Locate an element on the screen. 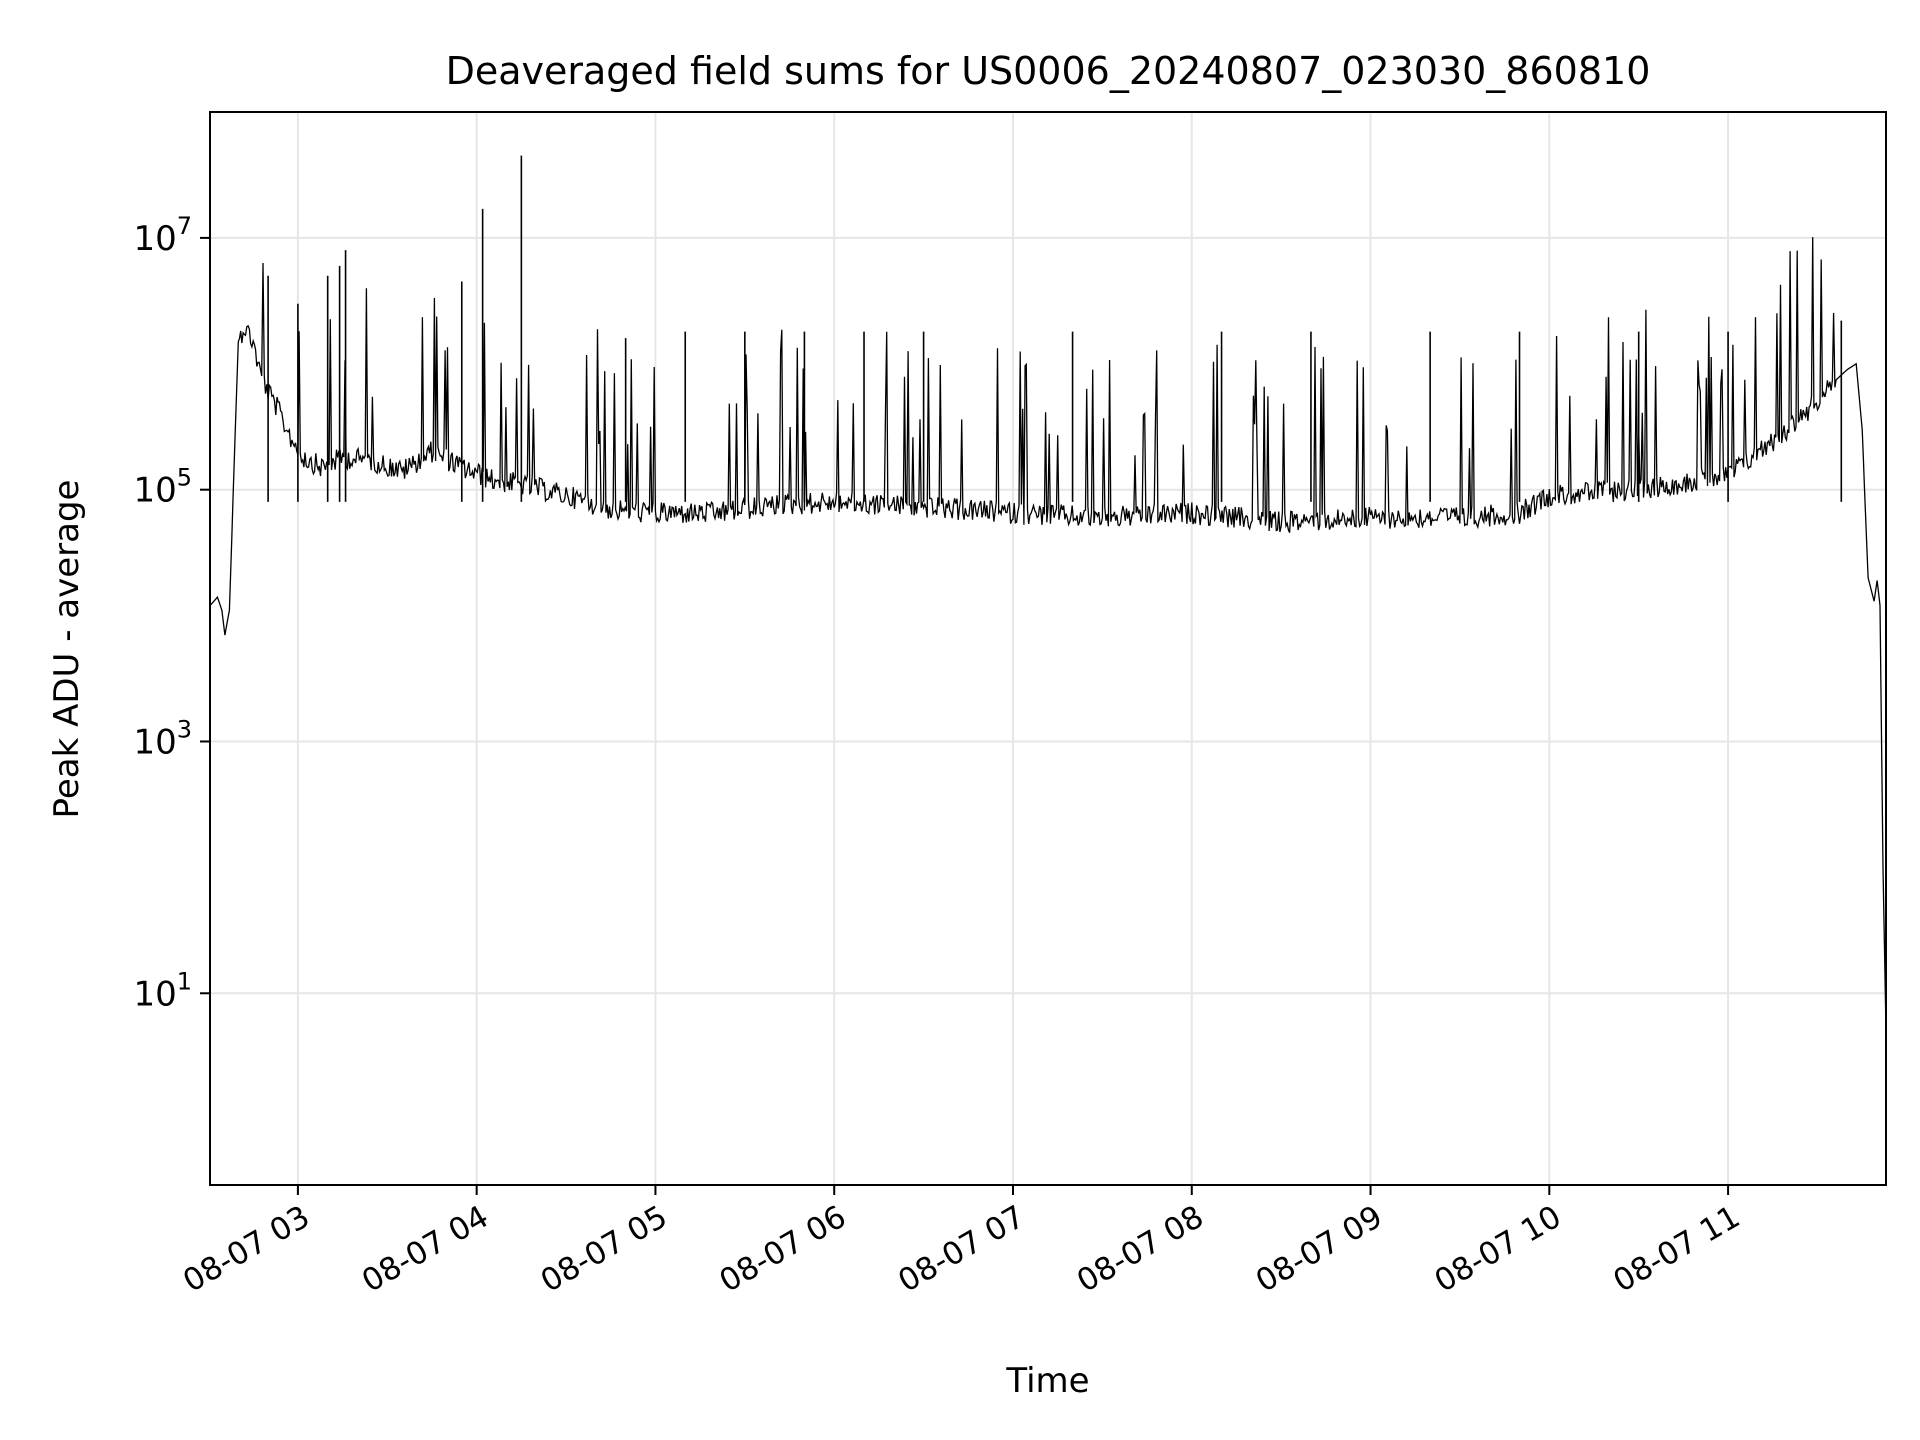 This screenshot has width=1920, height=1440. y-tick-label: 10⁵ is located at coordinates (162, 487).